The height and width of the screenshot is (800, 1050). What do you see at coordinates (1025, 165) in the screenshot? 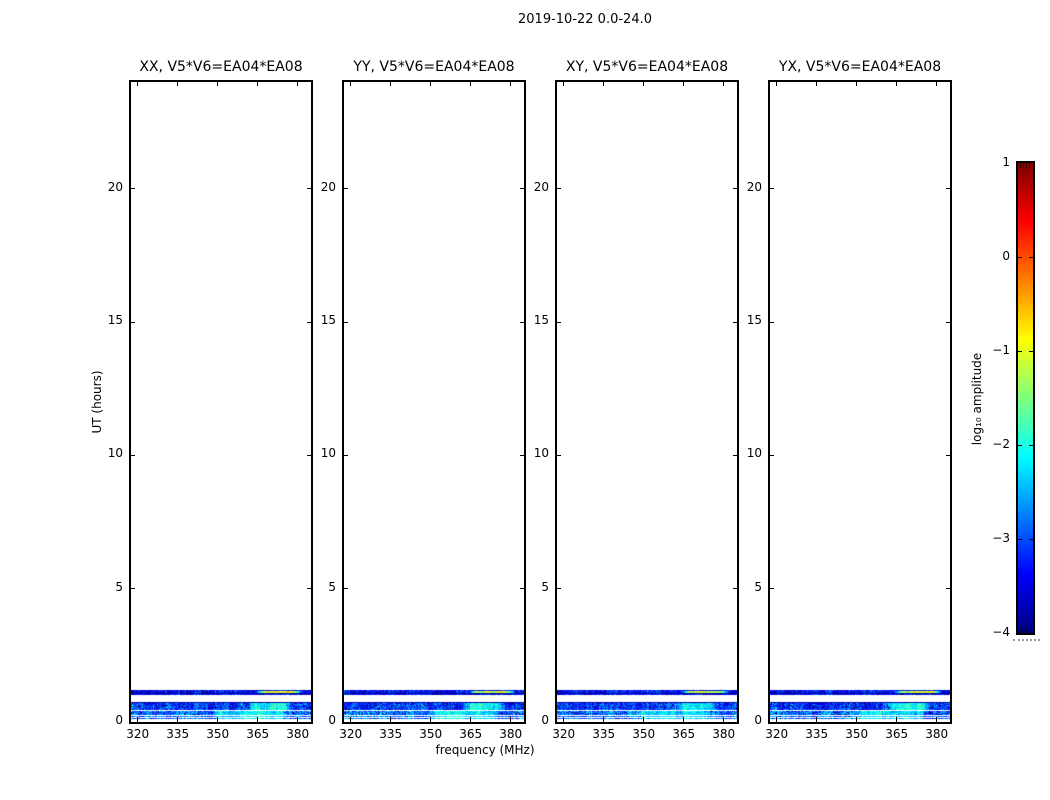
I see `colorbar-top-hatch-marks` at bounding box center [1025, 165].